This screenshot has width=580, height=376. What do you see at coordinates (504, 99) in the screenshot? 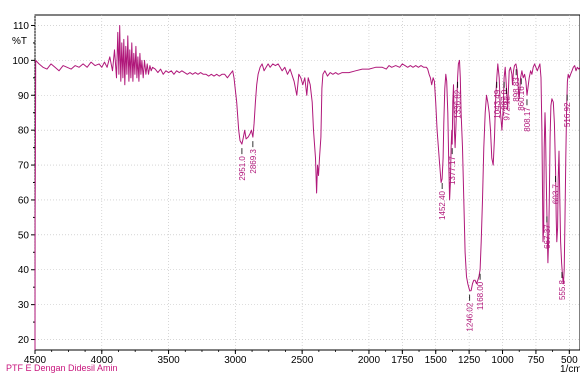
I see `peak-label: 987.0` at bounding box center [504, 99].